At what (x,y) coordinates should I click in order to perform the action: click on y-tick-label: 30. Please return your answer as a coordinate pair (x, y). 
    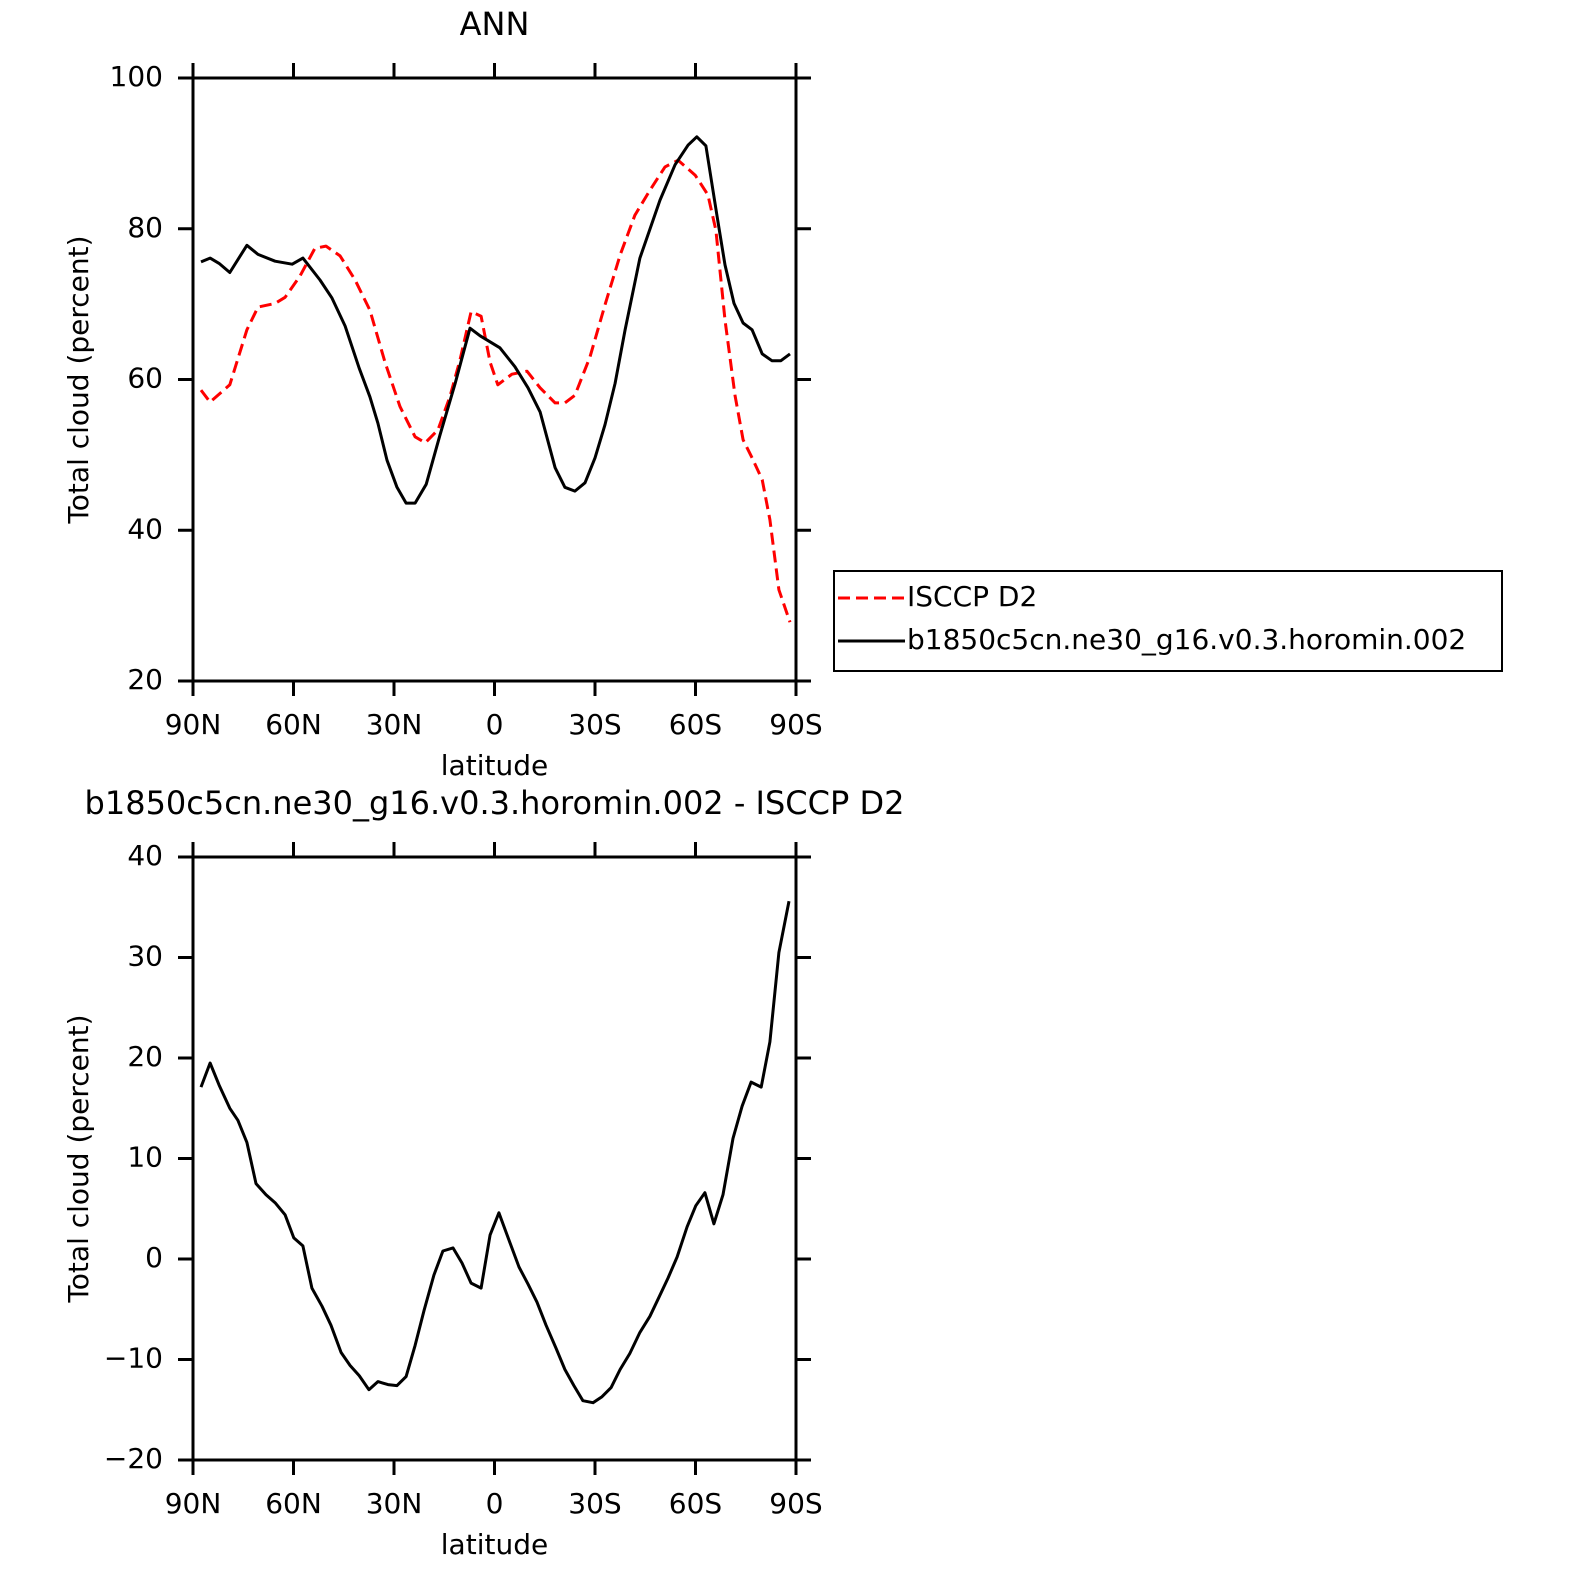
    Looking at the image, I should click on (145, 956).